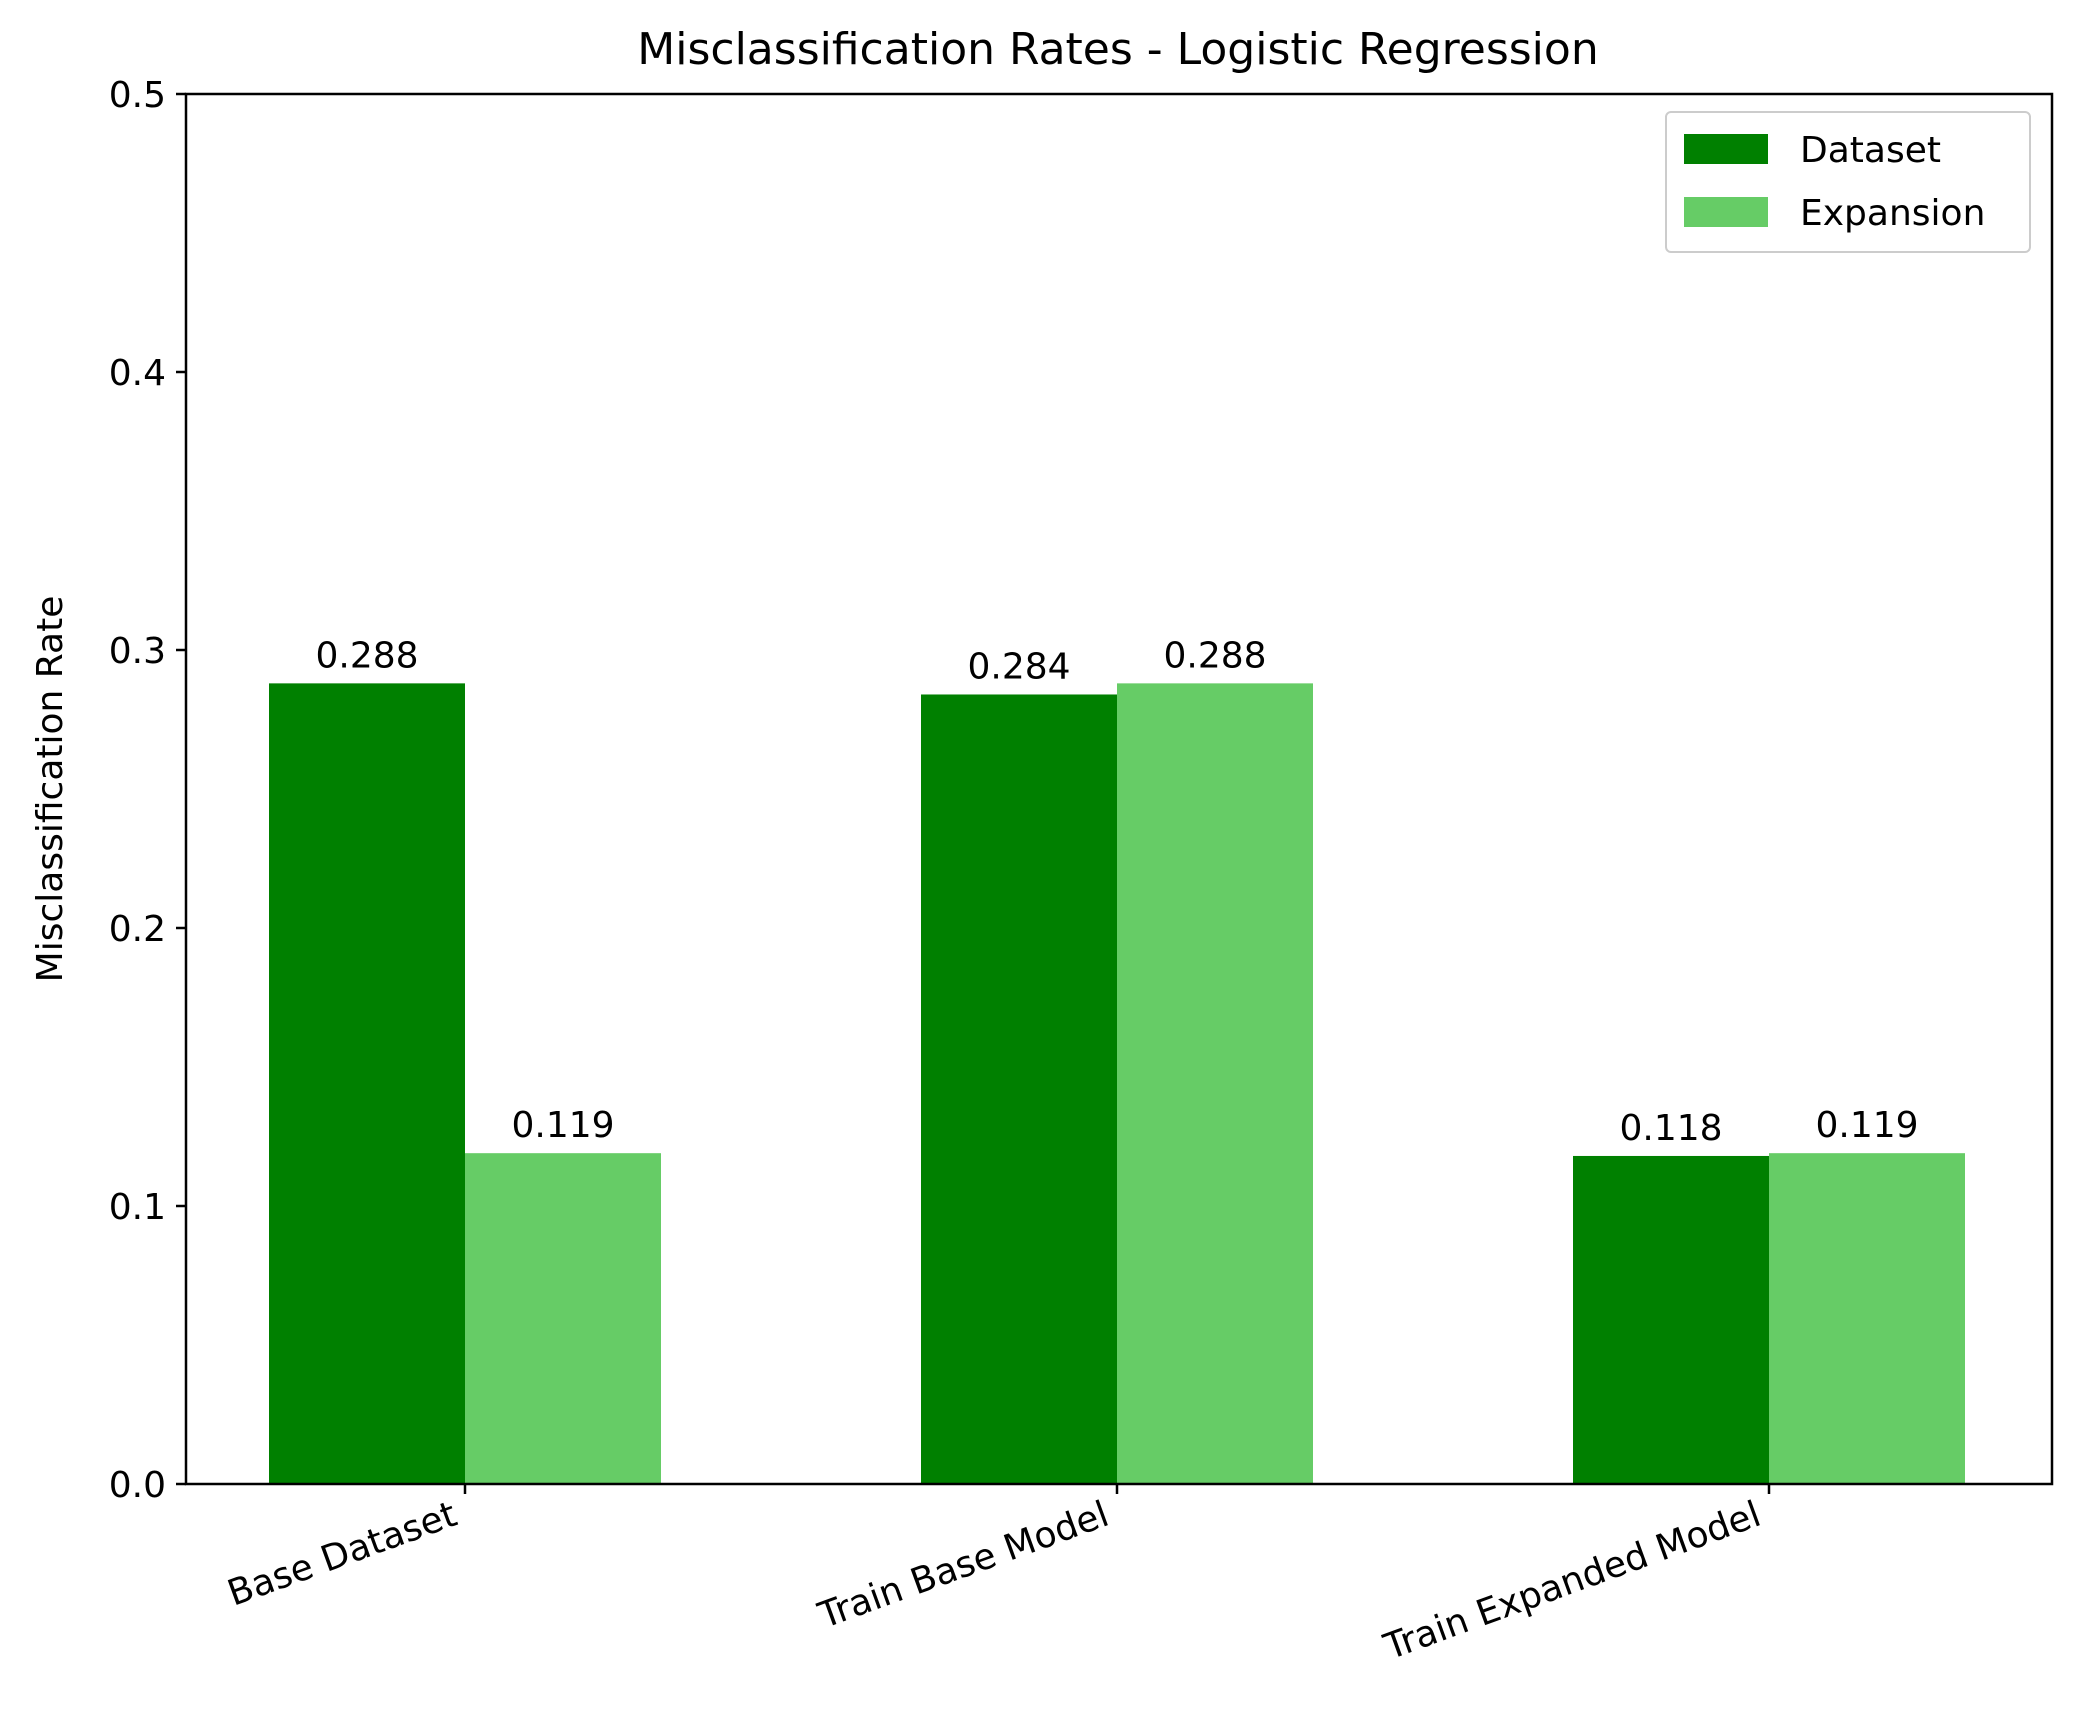 The height and width of the screenshot is (1734, 2074). Describe the element at coordinates (147, 790) in the screenshot. I see `y-axis: 0.0 0.1 0.2 0.3 0.4 0.5` at that location.